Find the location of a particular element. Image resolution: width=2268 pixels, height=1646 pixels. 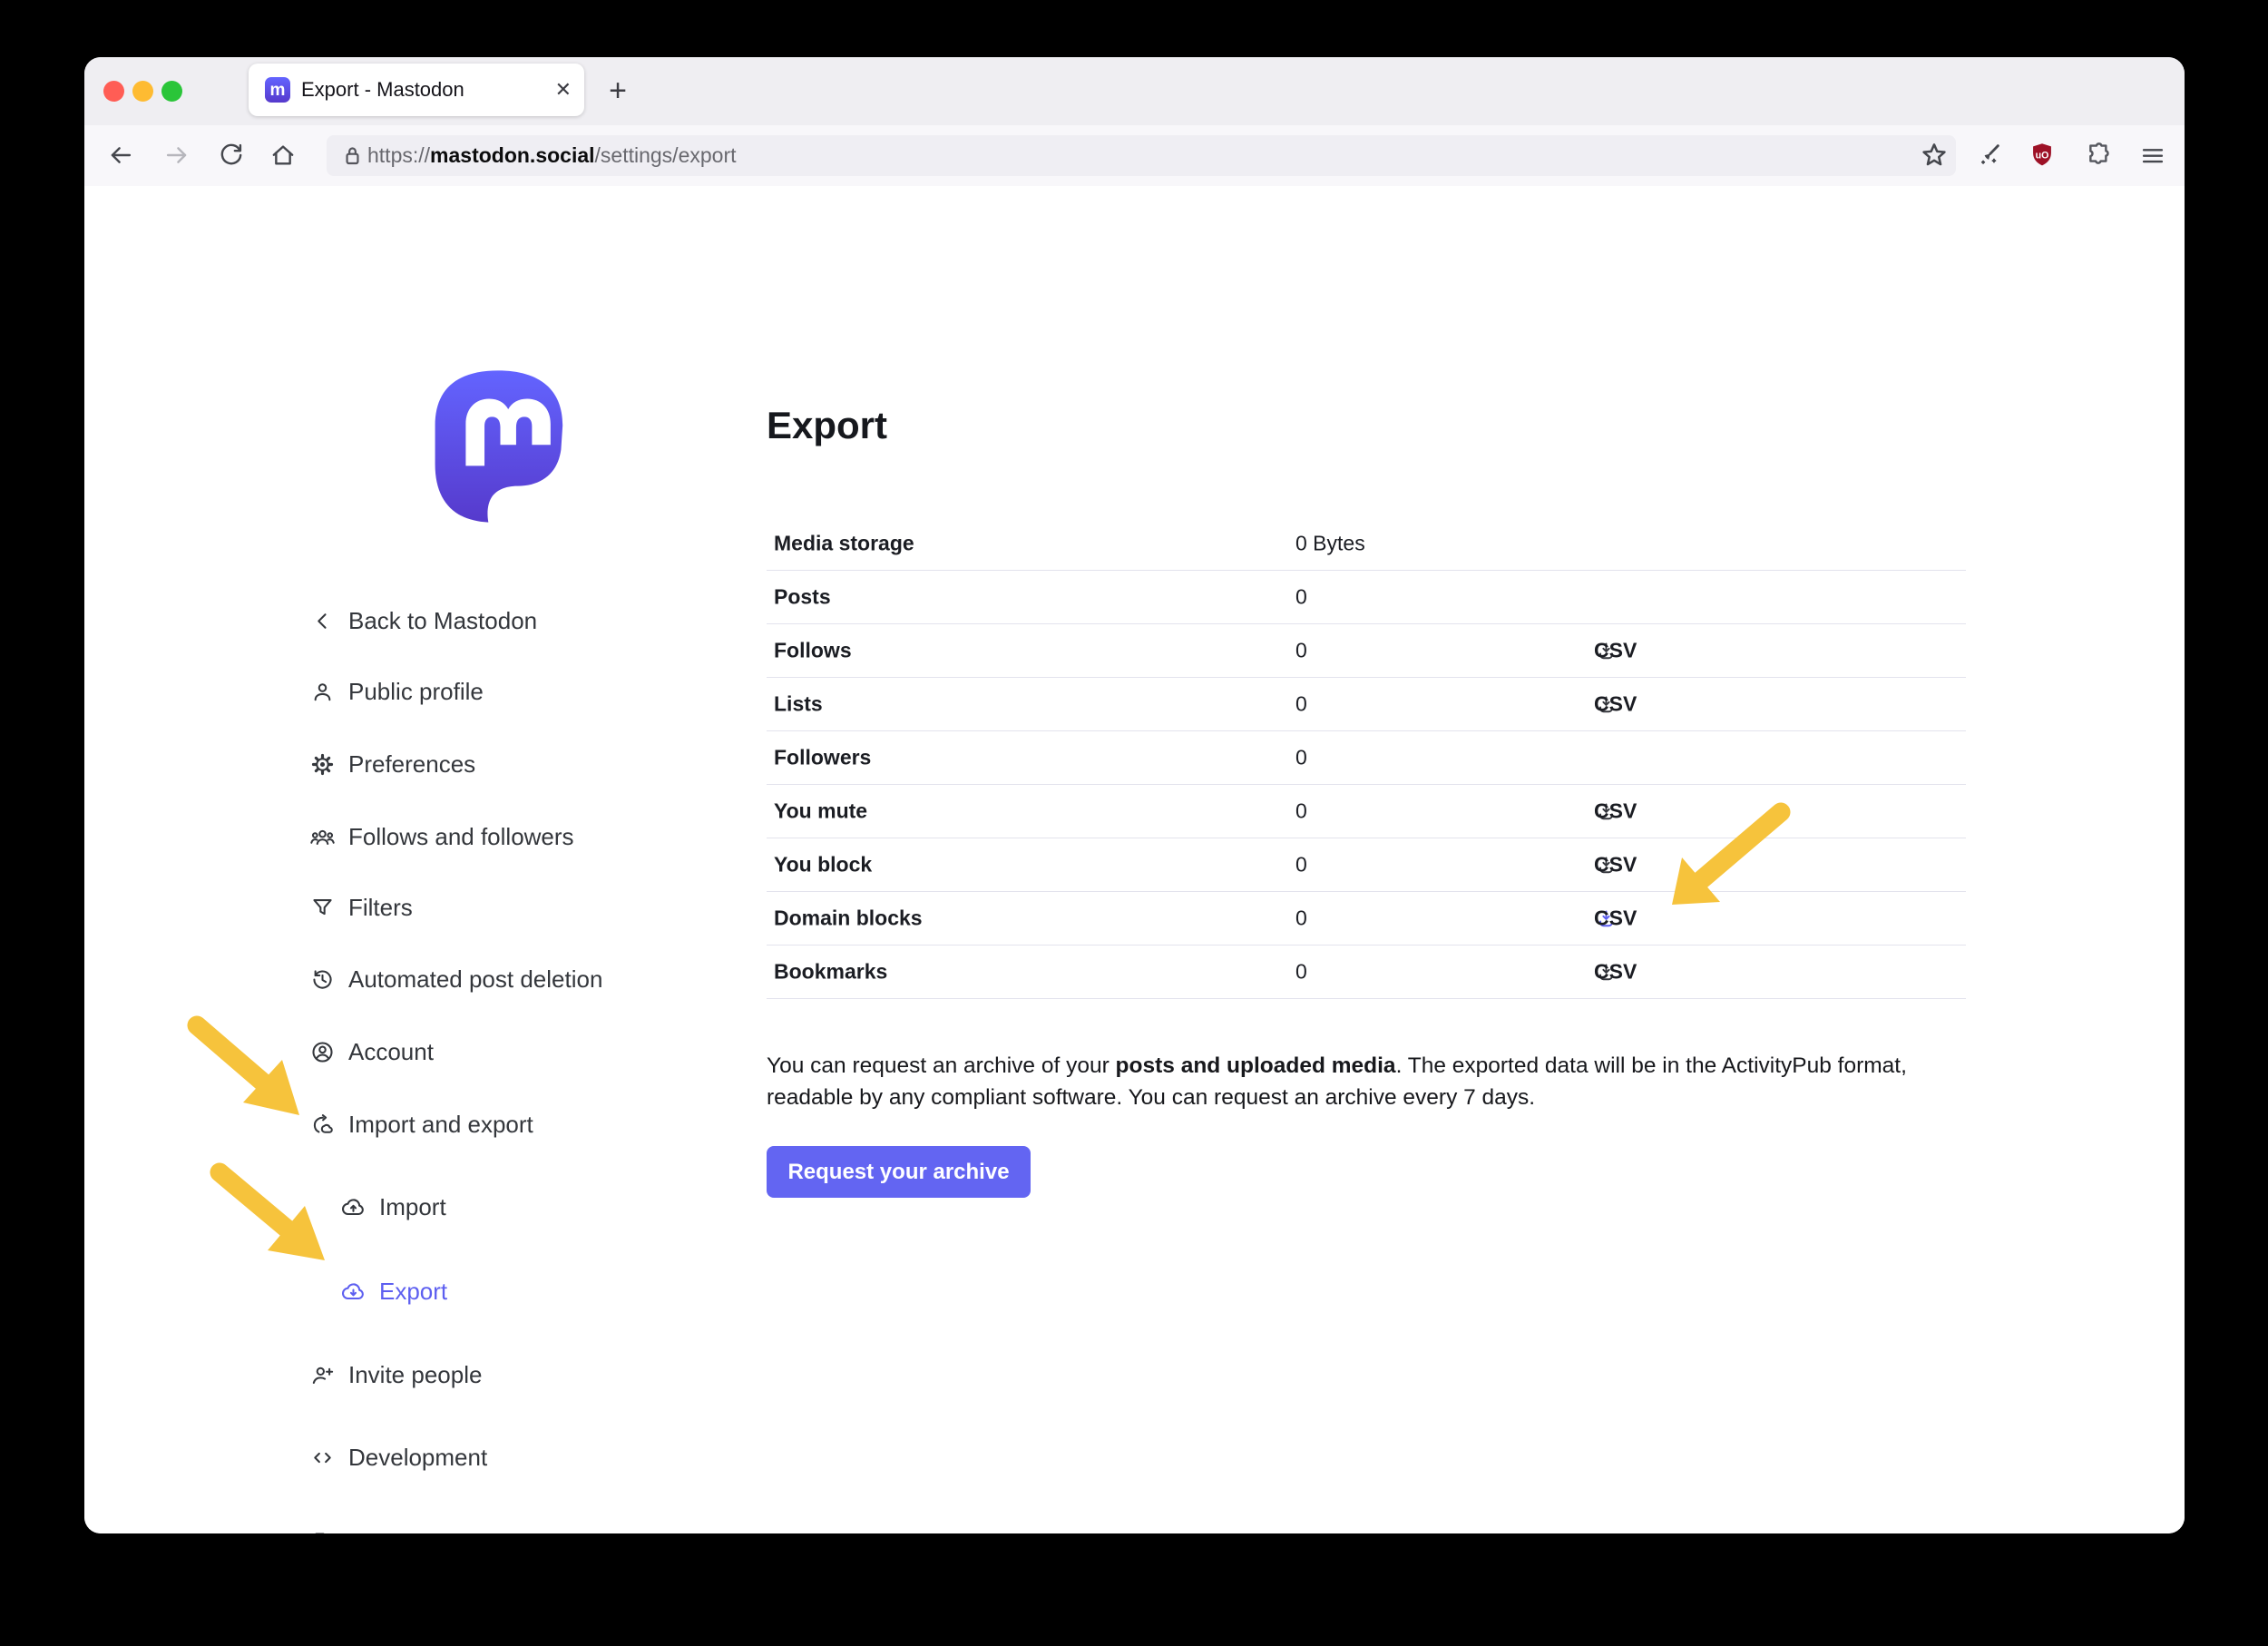

row-label: You block is located at coordinates (824, 864).